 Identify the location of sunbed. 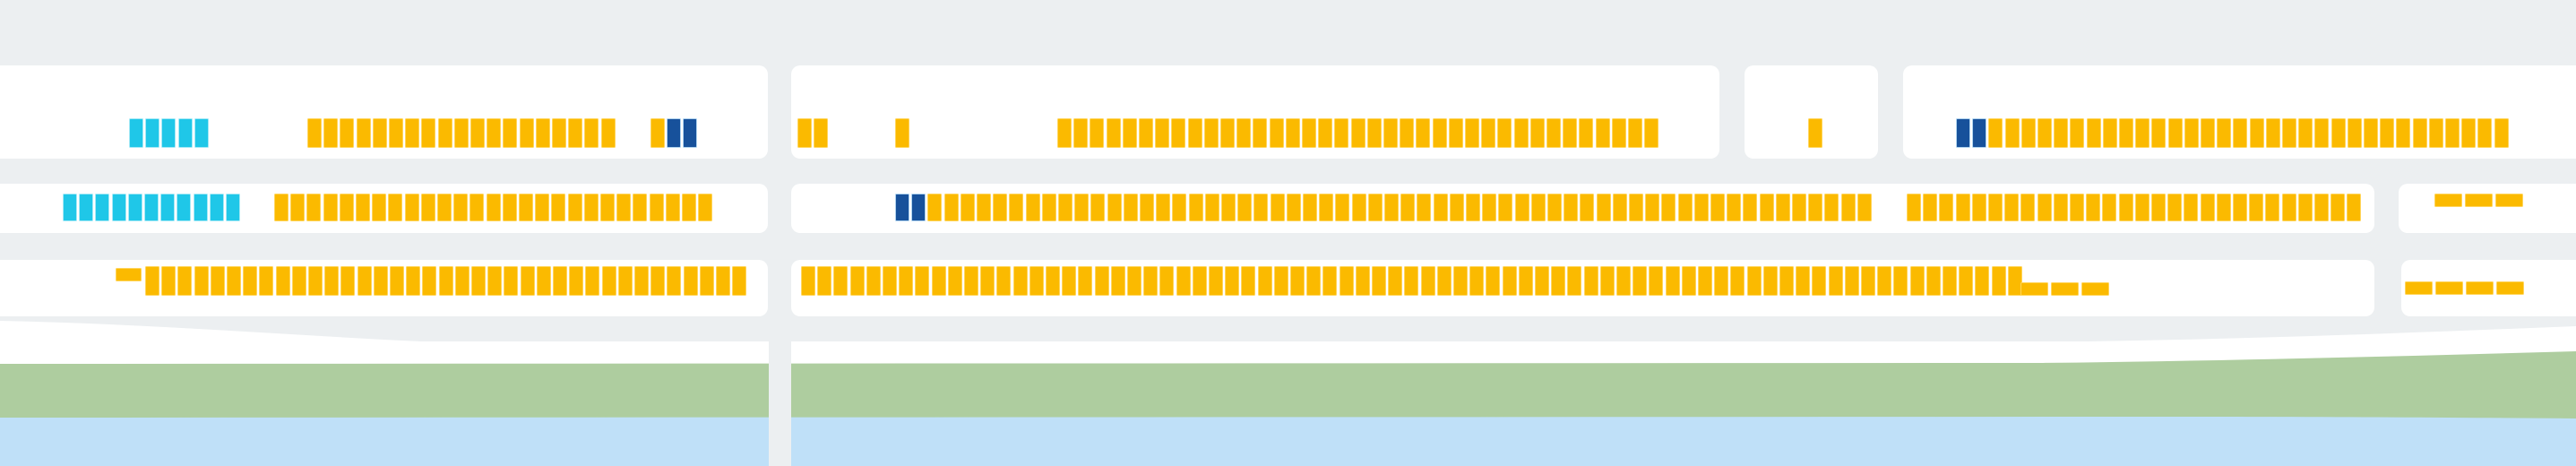
(2419, 288).